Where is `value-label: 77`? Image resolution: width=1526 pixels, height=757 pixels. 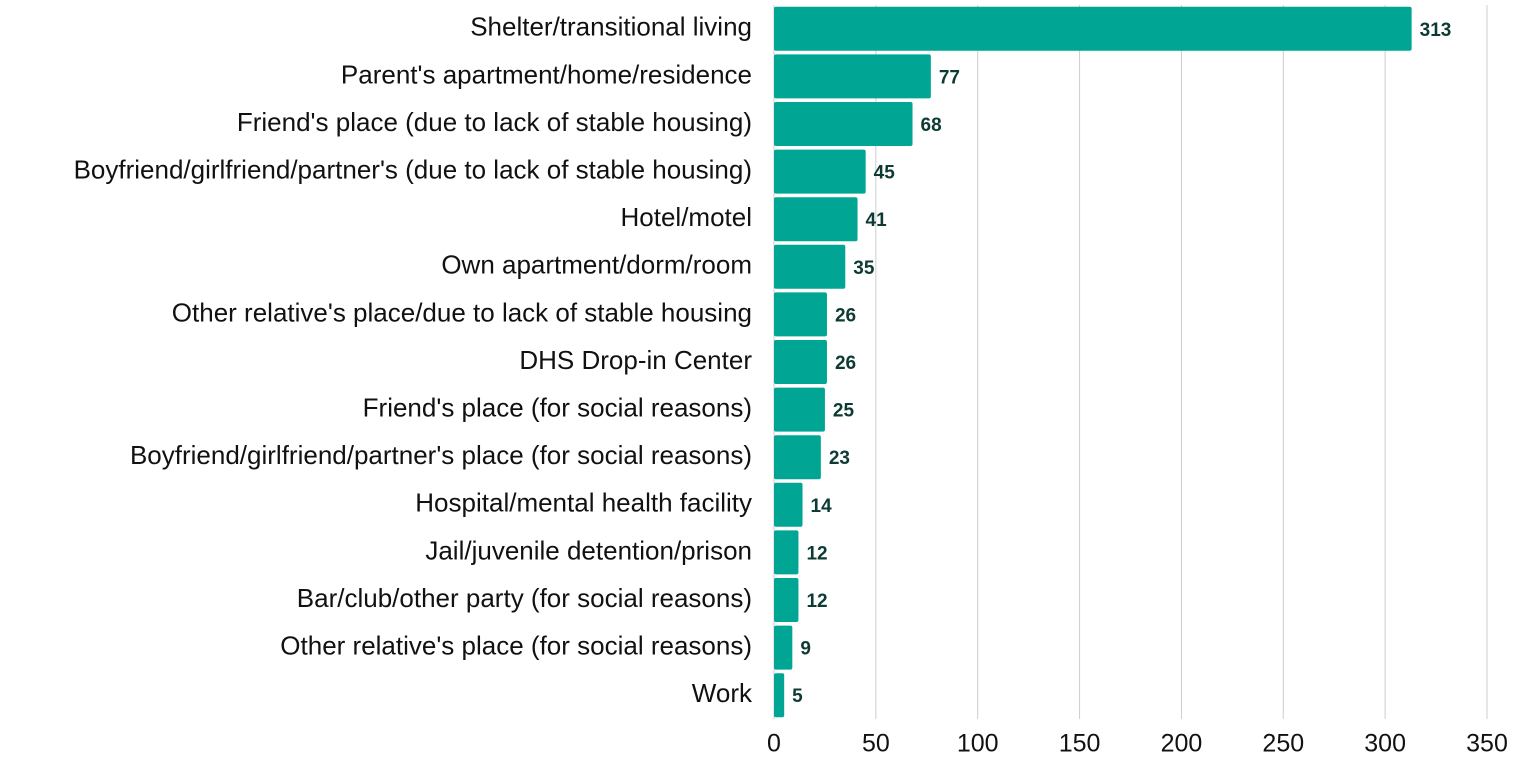 value-label: 77 is located at coordinates (949, 77).